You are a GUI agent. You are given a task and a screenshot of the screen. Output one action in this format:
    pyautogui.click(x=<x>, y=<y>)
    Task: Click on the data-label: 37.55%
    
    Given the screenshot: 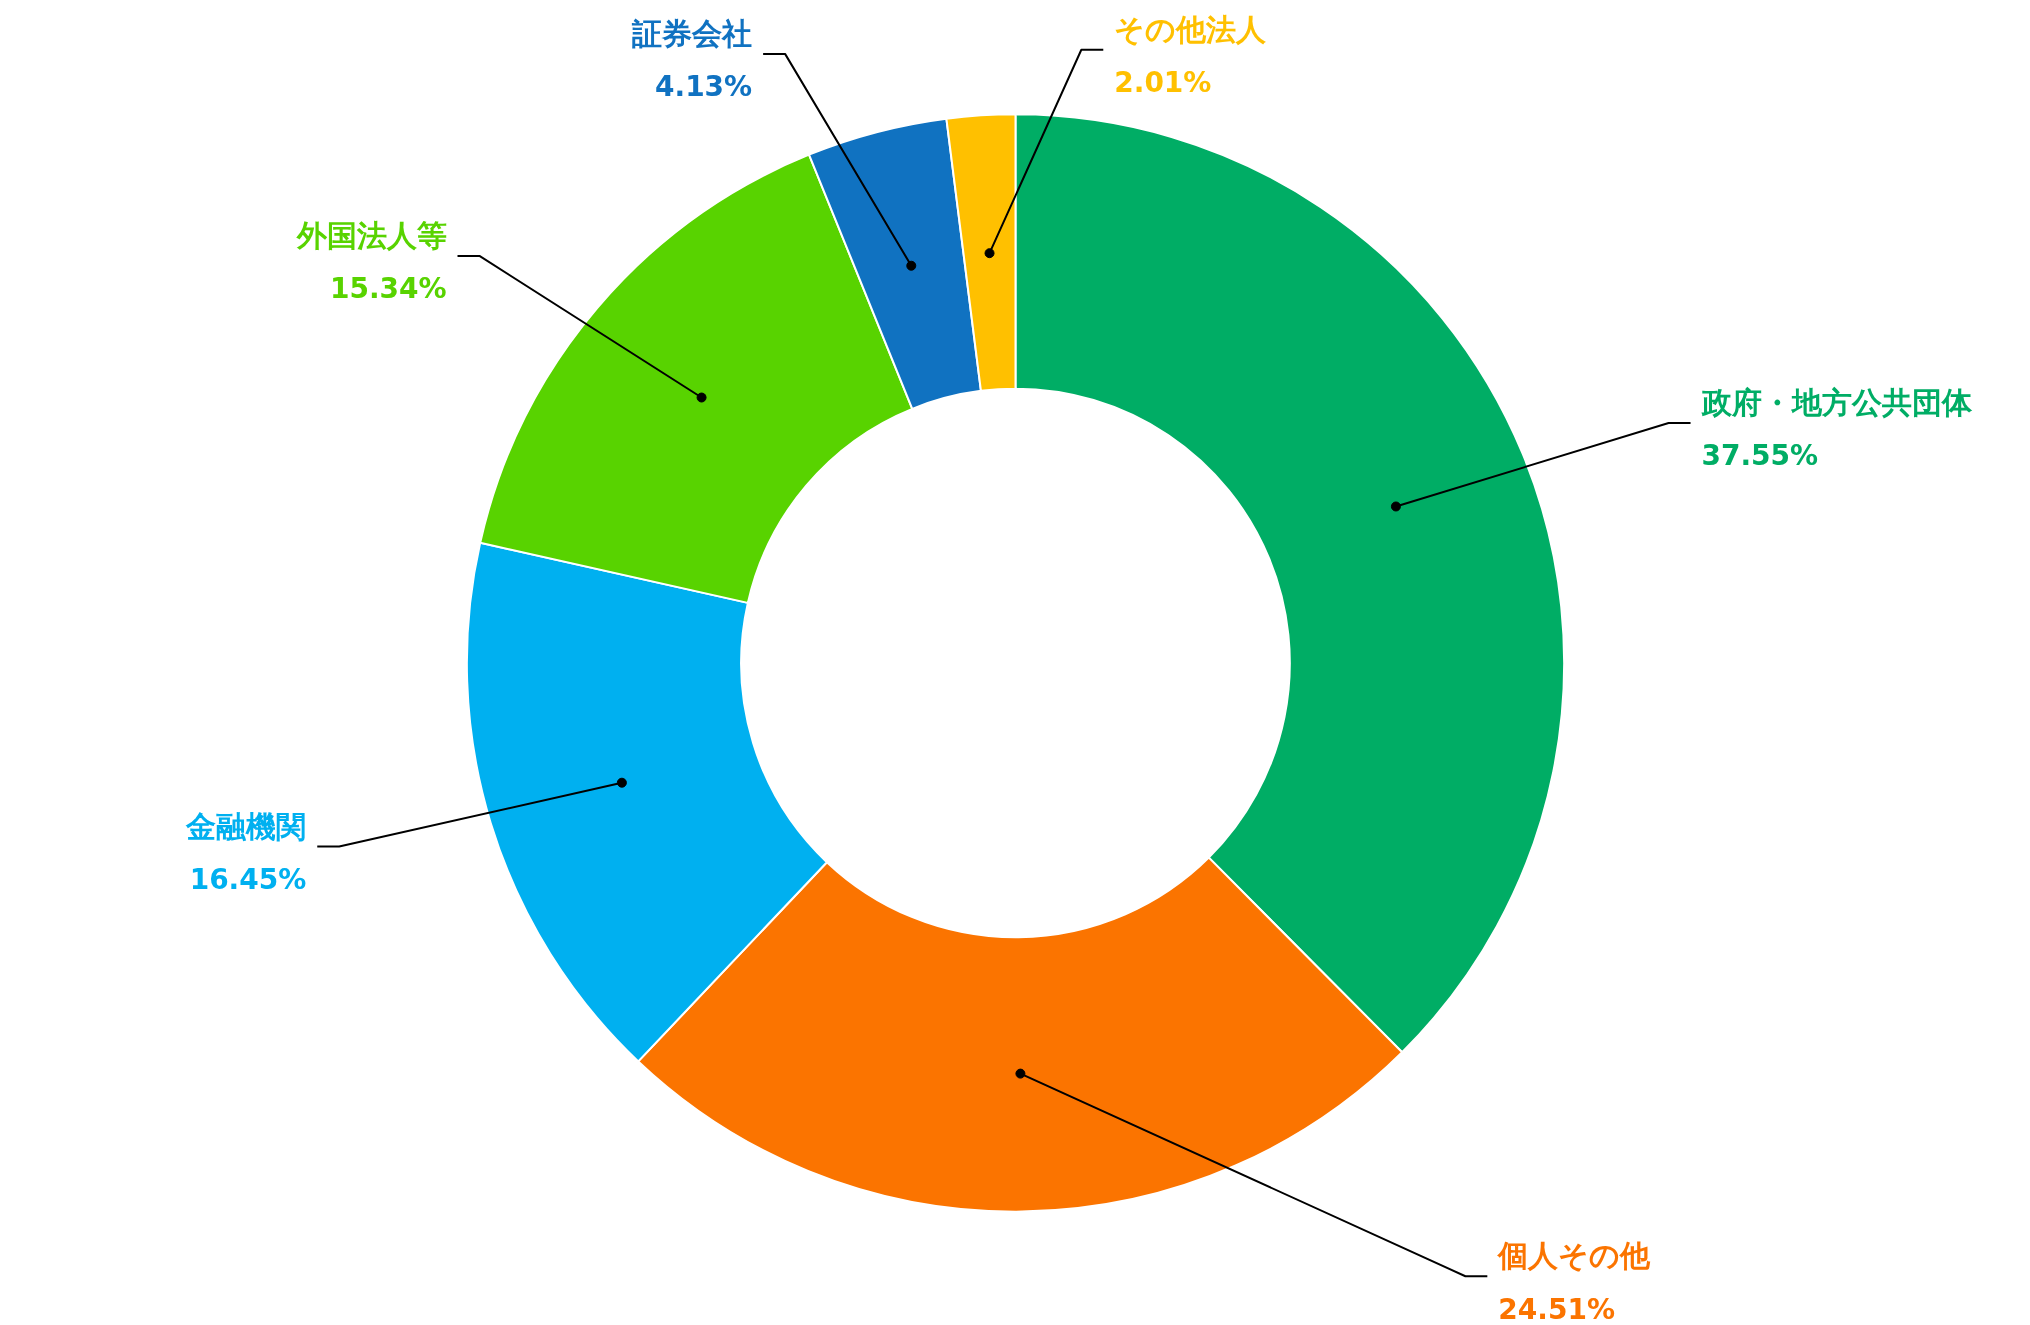 What is the action you would take?
    pyautogui.click(x=1760, y=456)
    